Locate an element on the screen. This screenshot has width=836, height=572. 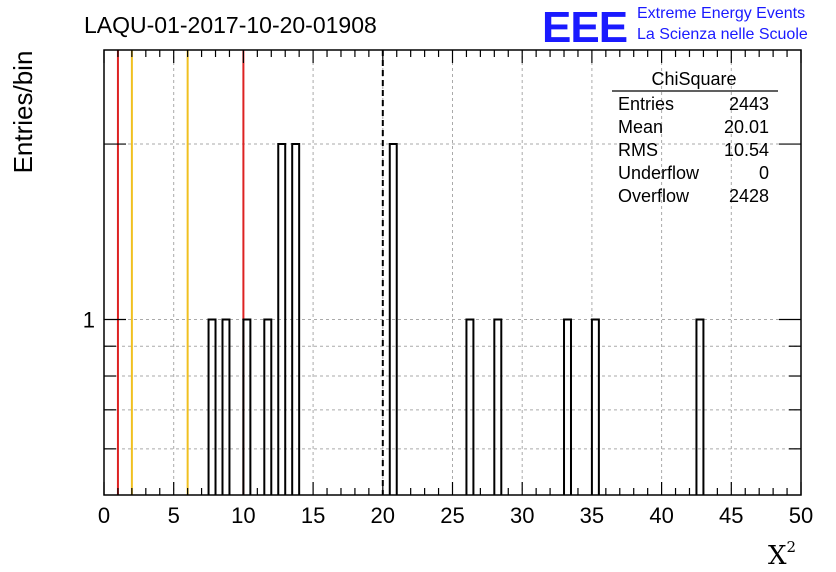
logo-mark: EEE is located at coordinates (584, 27).